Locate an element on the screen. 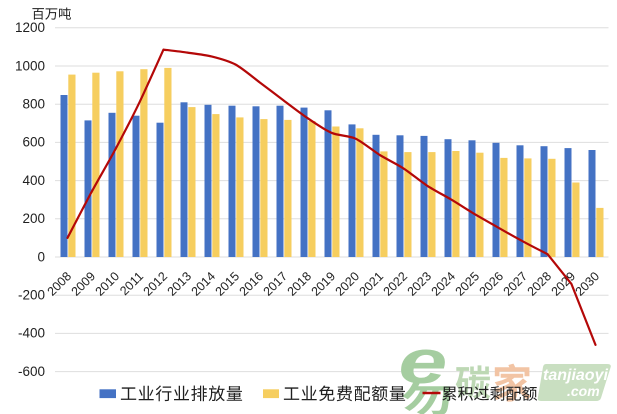  svg-text: -400 is located at coordinates (31, 333).